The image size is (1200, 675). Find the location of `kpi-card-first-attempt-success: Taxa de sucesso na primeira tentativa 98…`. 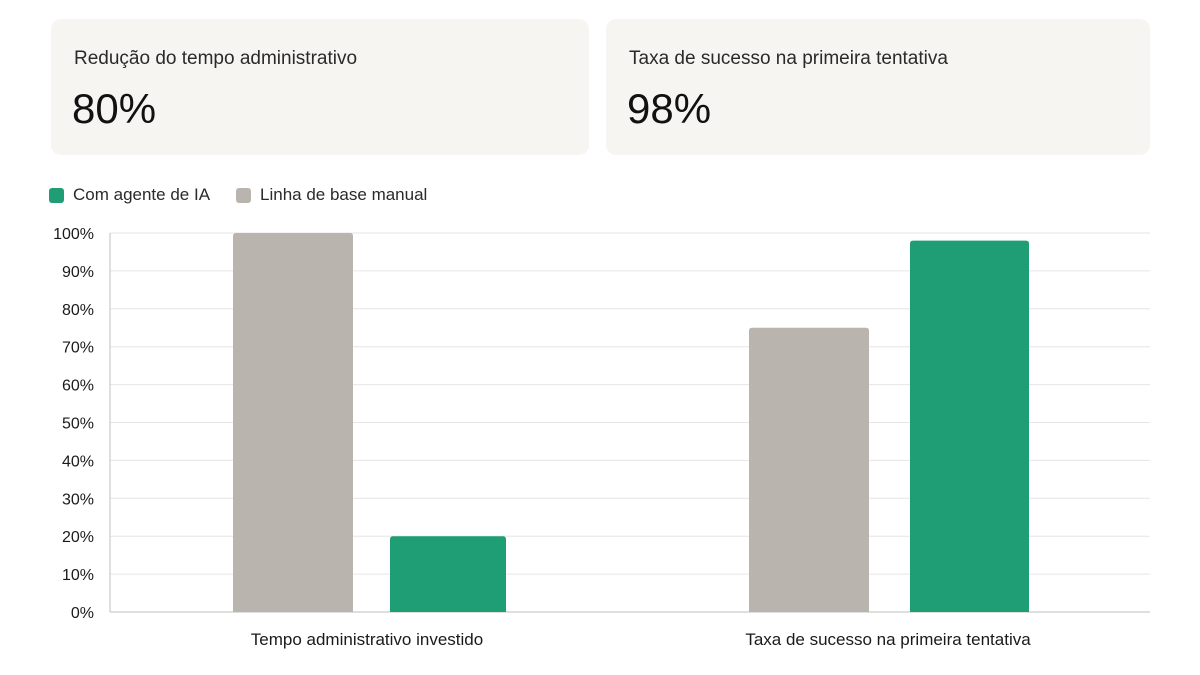

kpi-card-first-attempt-success: Taxa de sucesso na primeira tentativa 98… is located at coordinates (878, 87).